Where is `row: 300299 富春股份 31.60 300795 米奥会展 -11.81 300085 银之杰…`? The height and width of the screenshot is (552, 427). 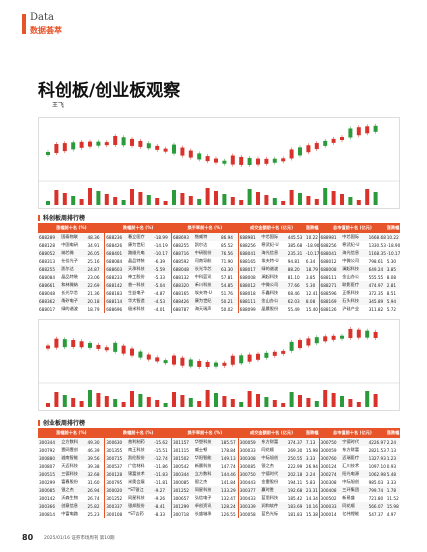
row: 300299 富春股份 31.60 300795 米奥会展 -11.81 300085 银之杰… is located at coordinates (219, 482).